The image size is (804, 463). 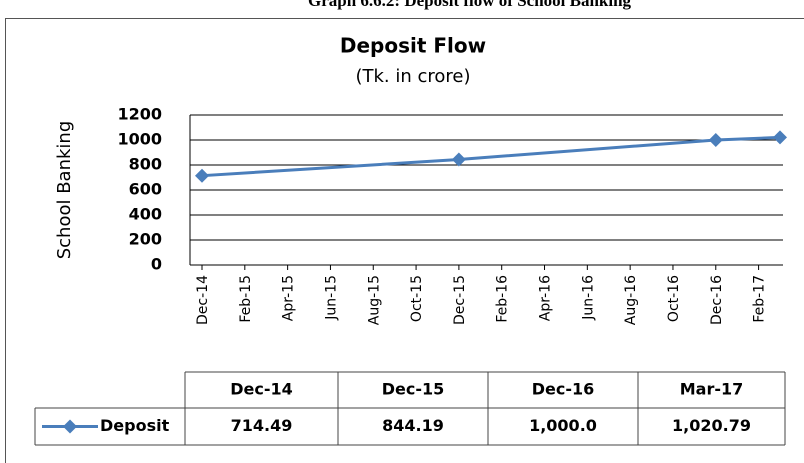 I want to click on x-tick-label: Dec-14, so click(x=203, y=300).